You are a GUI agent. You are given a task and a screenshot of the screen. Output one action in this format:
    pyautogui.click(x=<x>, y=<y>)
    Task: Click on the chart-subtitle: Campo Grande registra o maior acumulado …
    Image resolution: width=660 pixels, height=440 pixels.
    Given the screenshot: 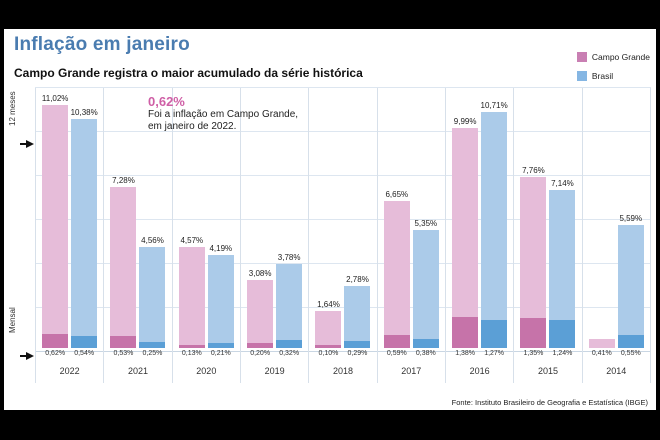 What is the action you would take?
    pyautogui.click(x=188, y=73)
    